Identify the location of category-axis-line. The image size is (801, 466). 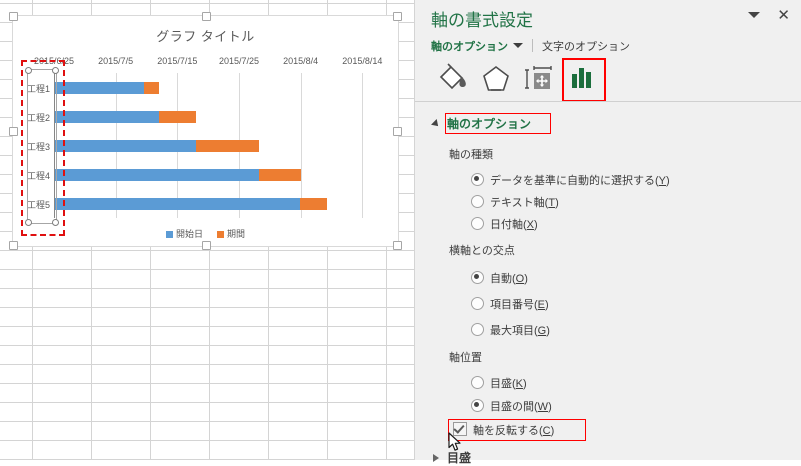
(54, 145).